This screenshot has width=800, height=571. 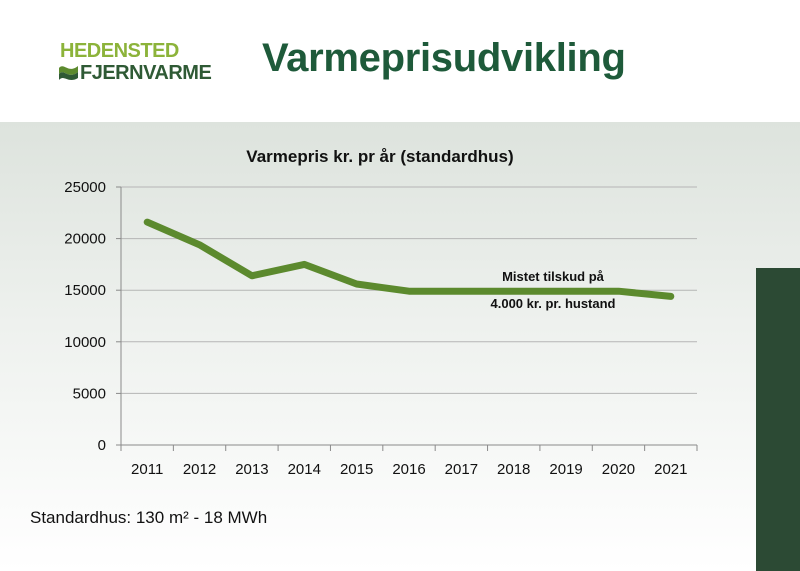 I want to click on x-tick-label: 2020, so click(x=618, y=469).